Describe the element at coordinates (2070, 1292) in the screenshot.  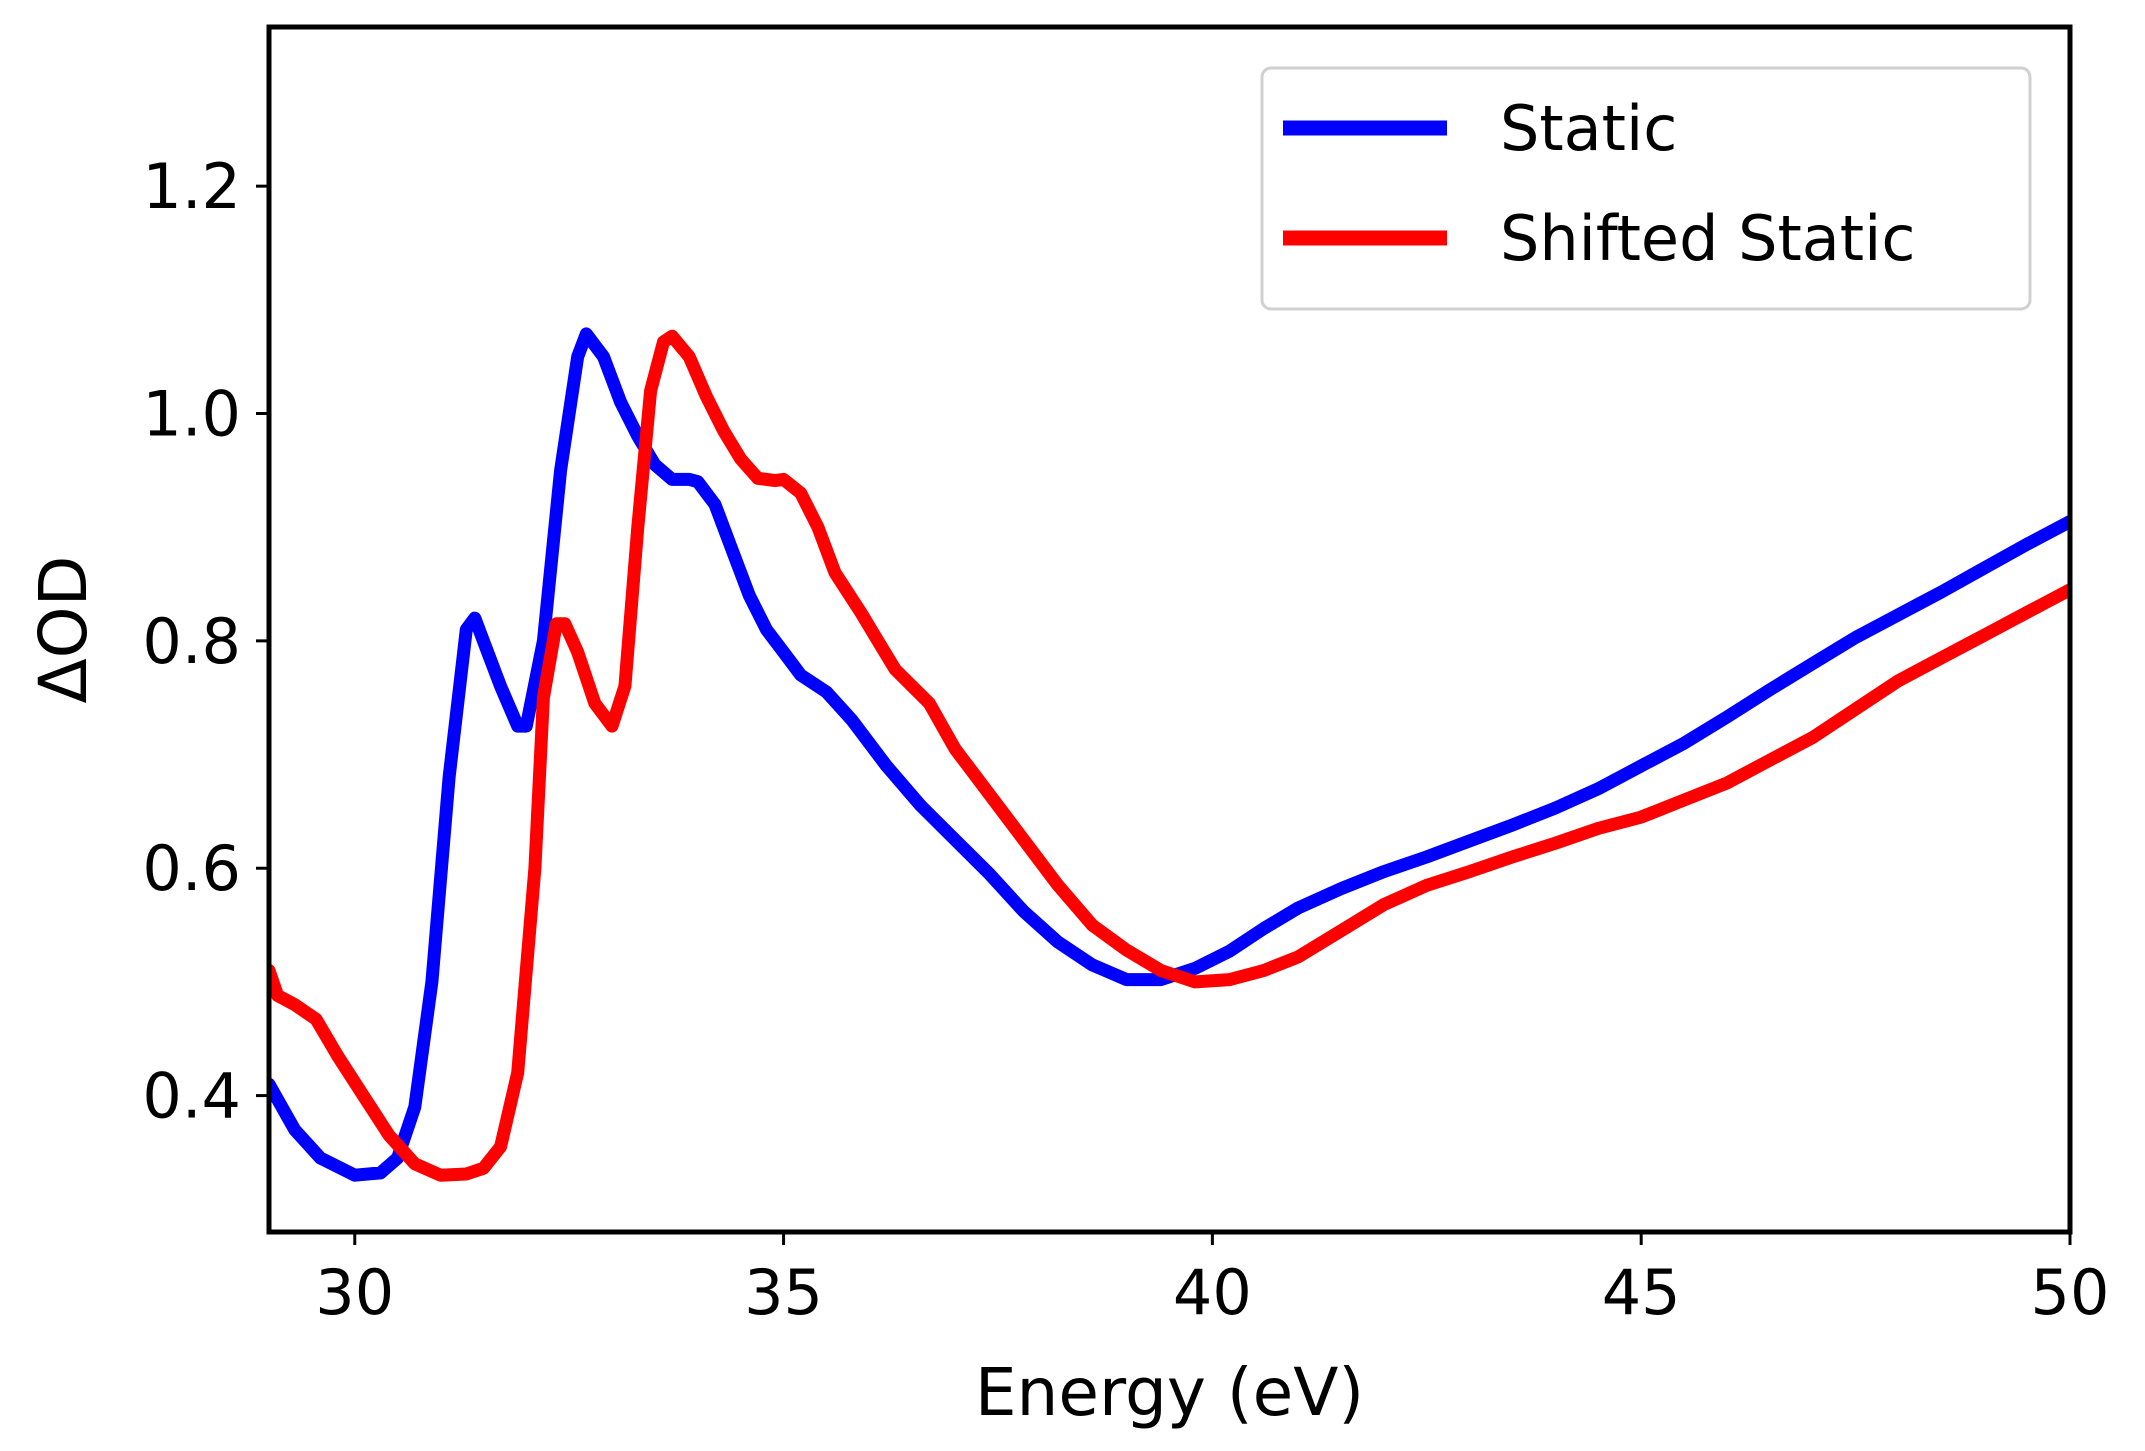
I see `x-tick-label: 50` at that location.